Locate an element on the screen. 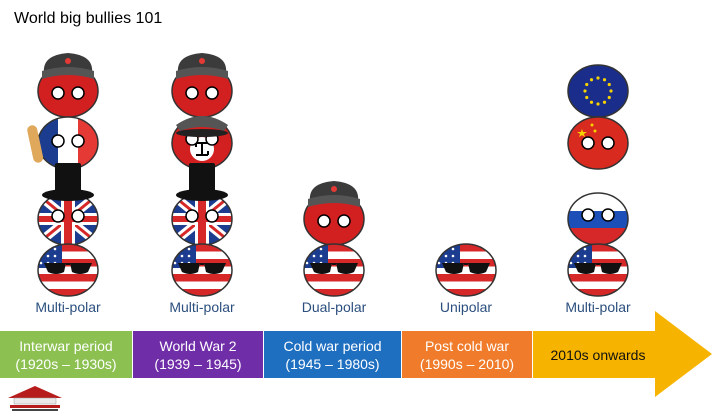  period-name: World War 2 is located at coordinates (198, 345).